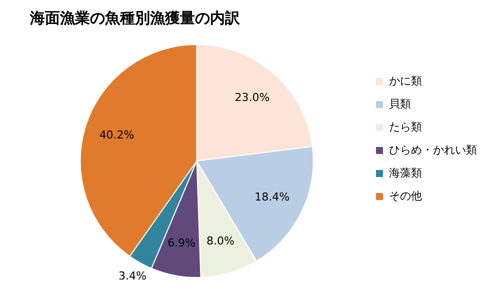  I want to click on data-label: 40.2%, so click(116, 135).